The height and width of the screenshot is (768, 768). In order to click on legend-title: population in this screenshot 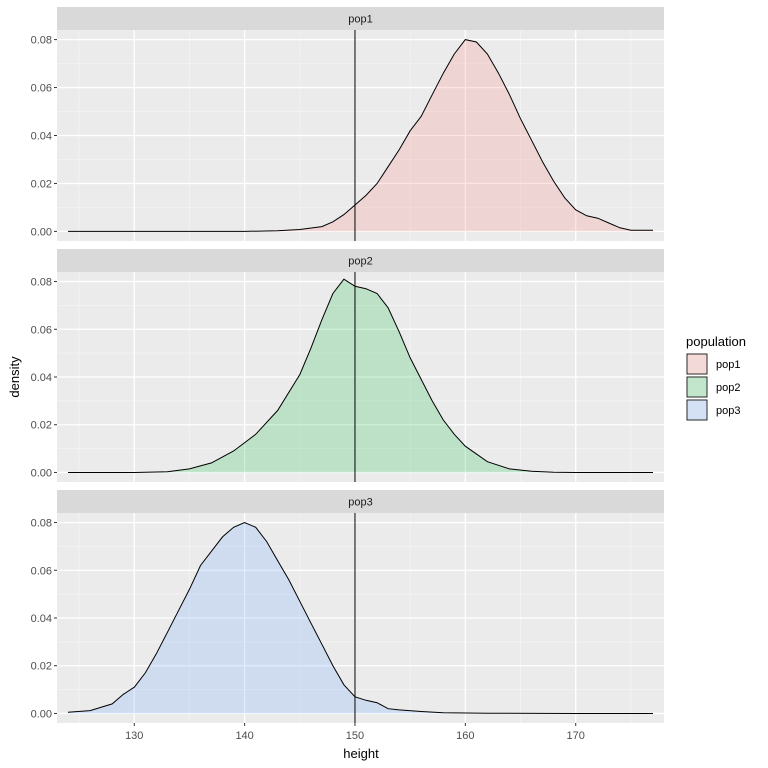, I will do `click(716, 341)`.